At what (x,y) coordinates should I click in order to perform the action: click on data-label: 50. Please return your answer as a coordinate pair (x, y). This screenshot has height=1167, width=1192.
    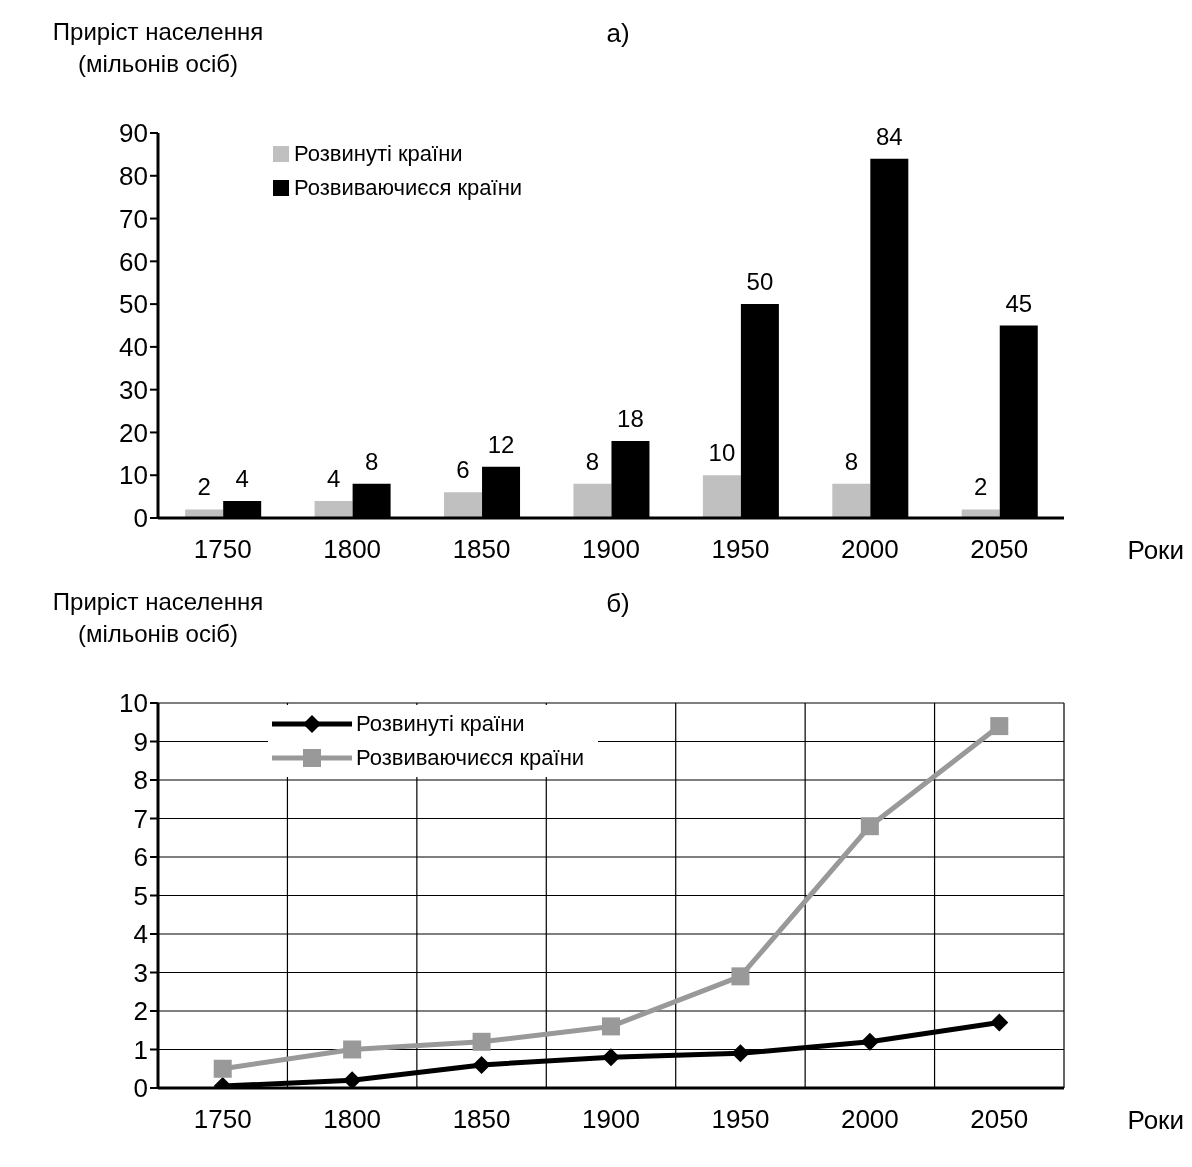
    Looking at the image, I should click on (760, 282).